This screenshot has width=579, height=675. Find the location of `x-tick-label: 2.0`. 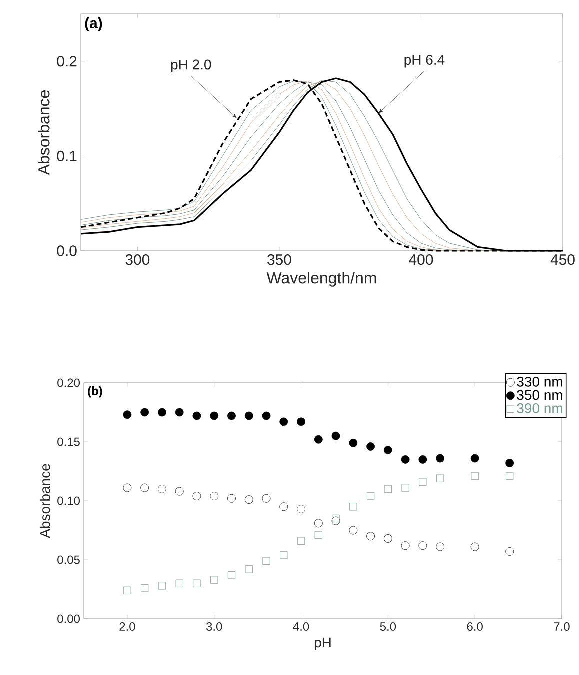

x-tick-label: 2.0 is located at coordinates (128, 627).